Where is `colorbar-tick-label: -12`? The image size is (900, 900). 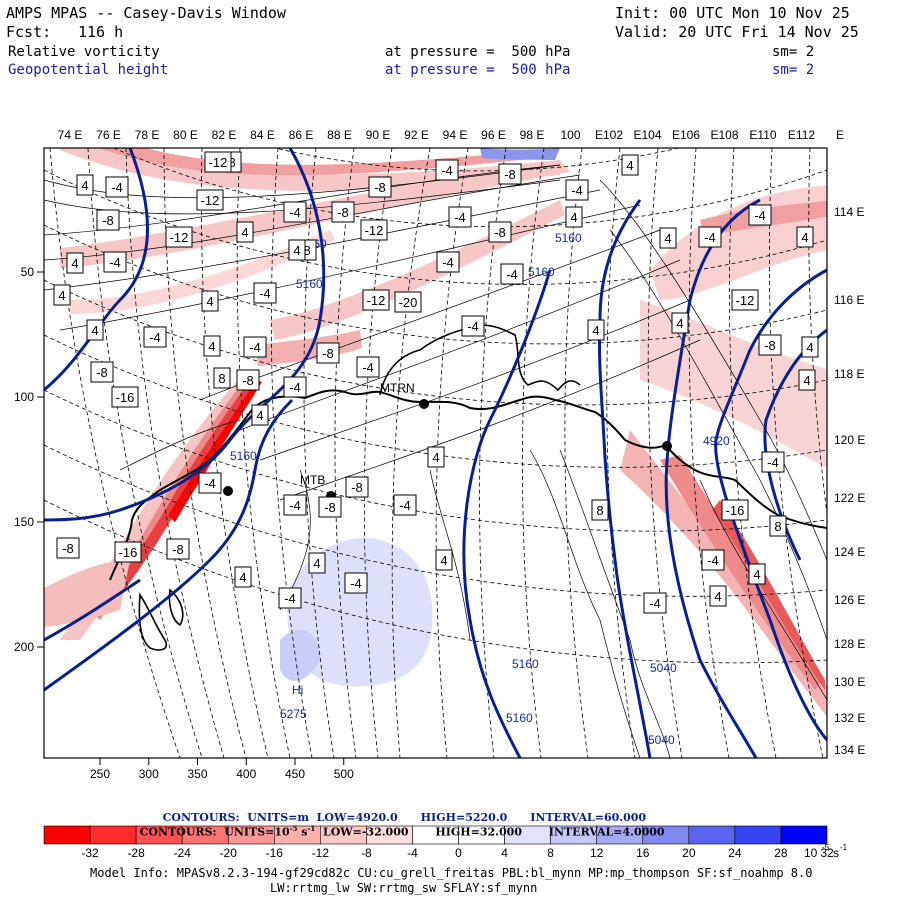 colorbar-tick-label: -12 is located at coordinates (321, 853).